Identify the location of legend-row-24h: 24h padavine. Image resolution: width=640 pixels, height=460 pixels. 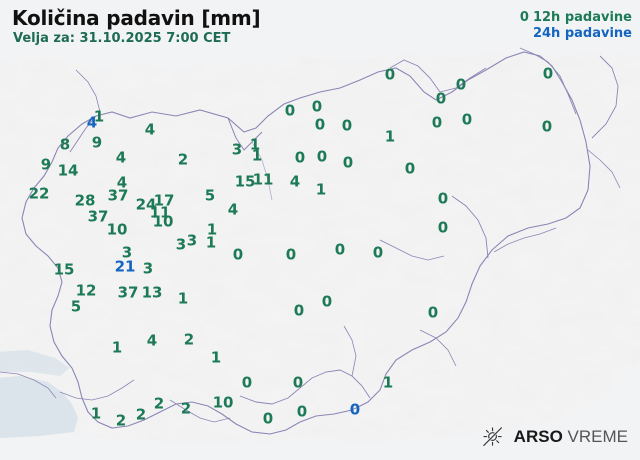
(576, 34).